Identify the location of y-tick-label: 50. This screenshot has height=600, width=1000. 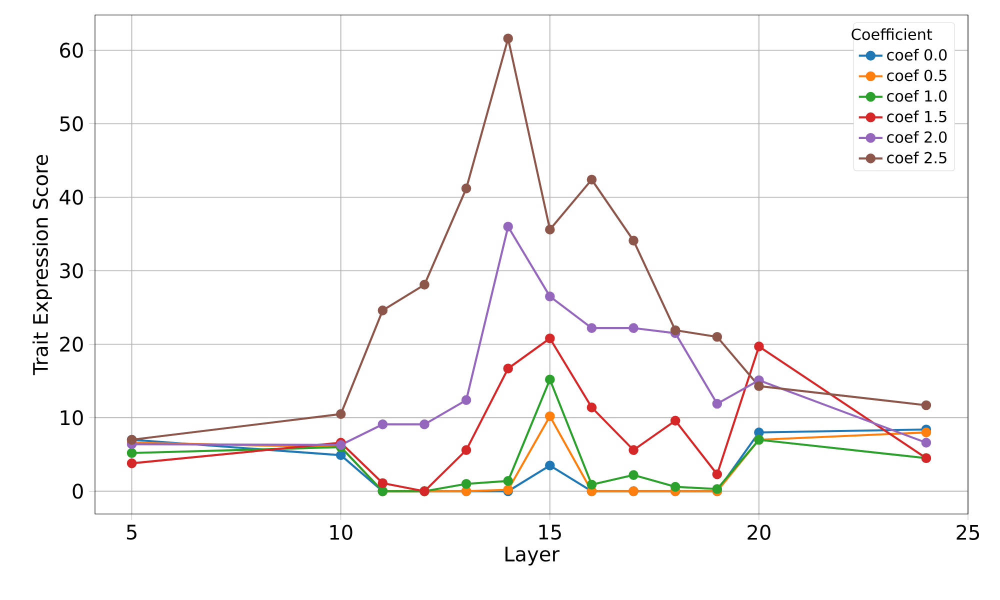
(71, 124).